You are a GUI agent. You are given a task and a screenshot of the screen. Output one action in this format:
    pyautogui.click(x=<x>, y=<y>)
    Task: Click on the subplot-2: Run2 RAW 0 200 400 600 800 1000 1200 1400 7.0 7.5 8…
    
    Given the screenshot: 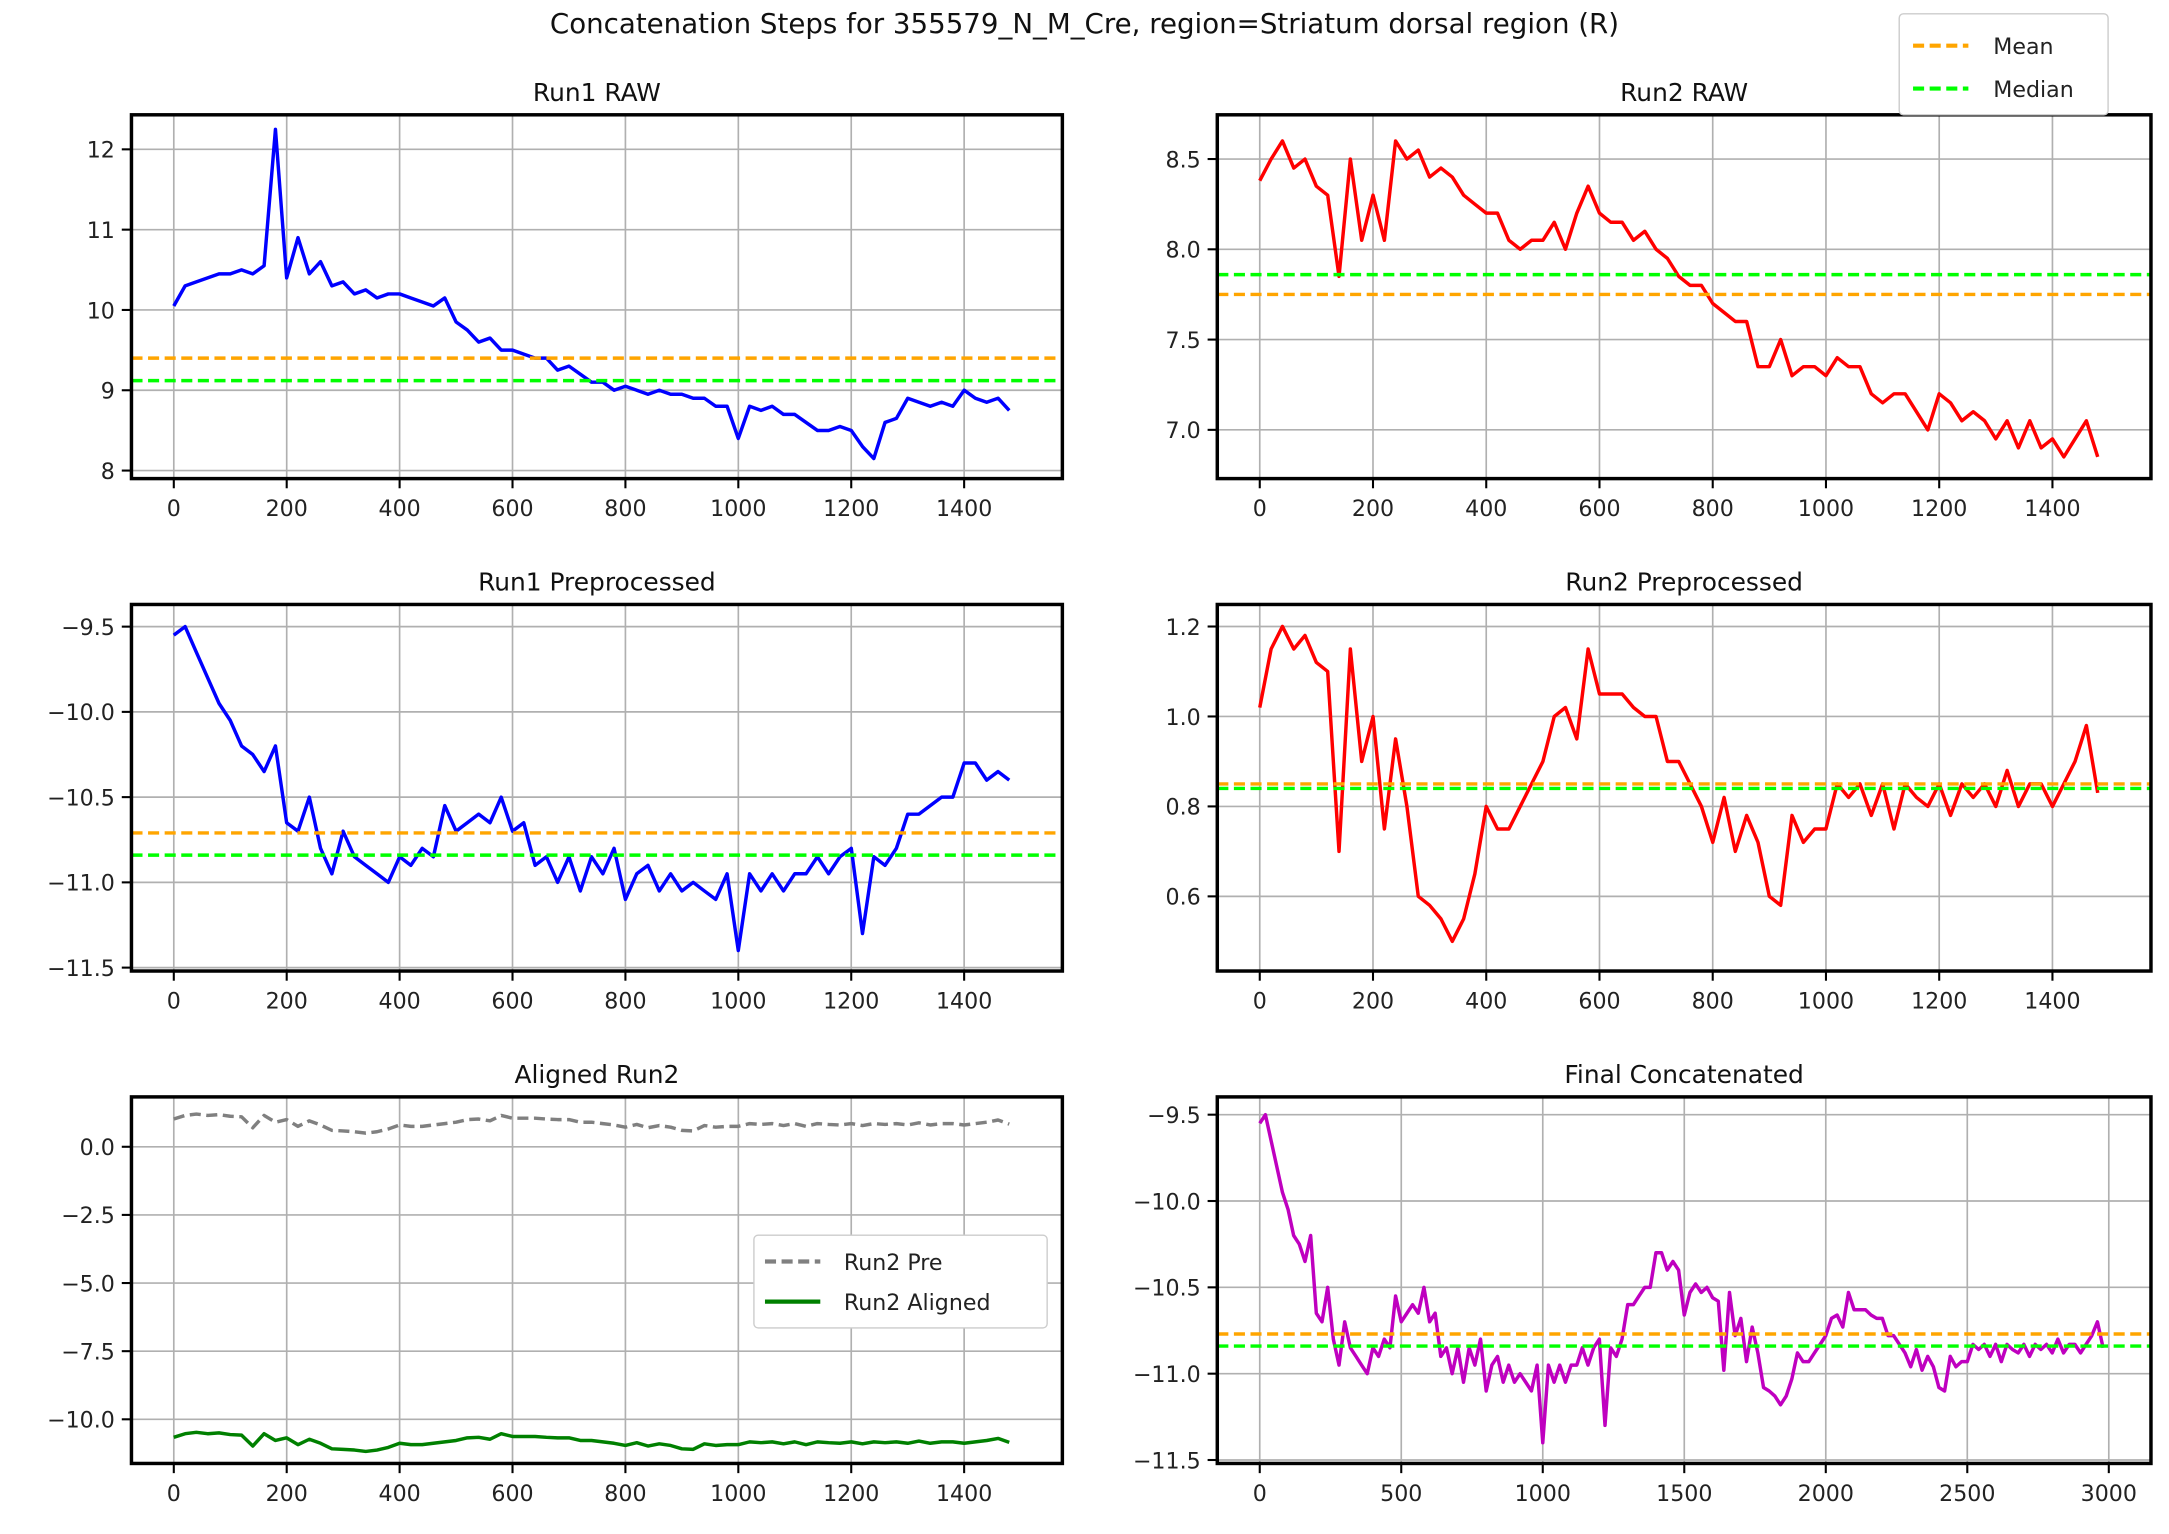 What is the action you would take?
    pyautogui.click(x=1659, y=300)
    